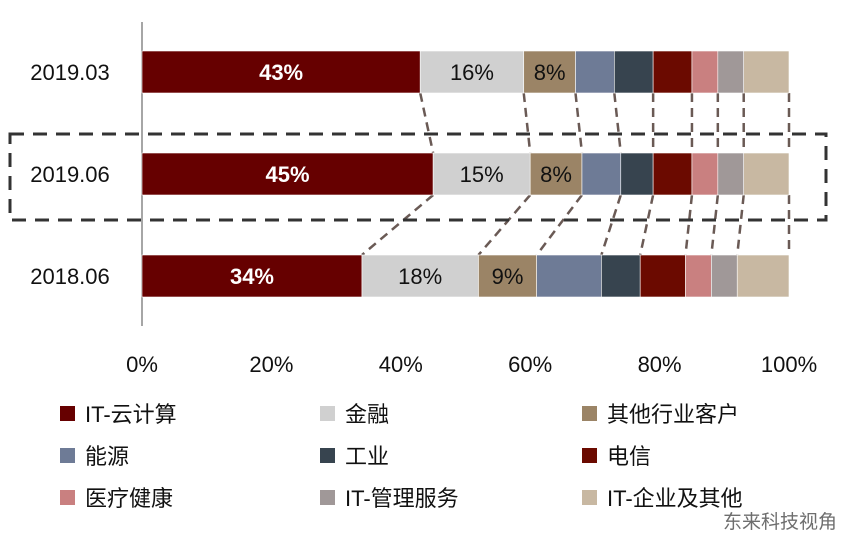  What do you see at coordinates (129, 498) in the screenshot?
I see `legend-label: 医疗健康` at bounding box center [129, 498].